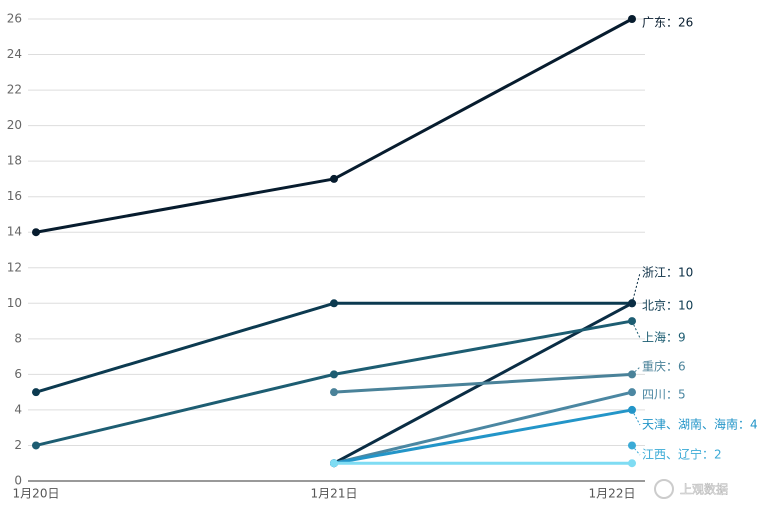 This screenshot has width=780, height=525. What do you see at coordinates (612, 494) in the screenshot?
I see `x-tick-label: 1月22日` at bounding box center [612, 494].